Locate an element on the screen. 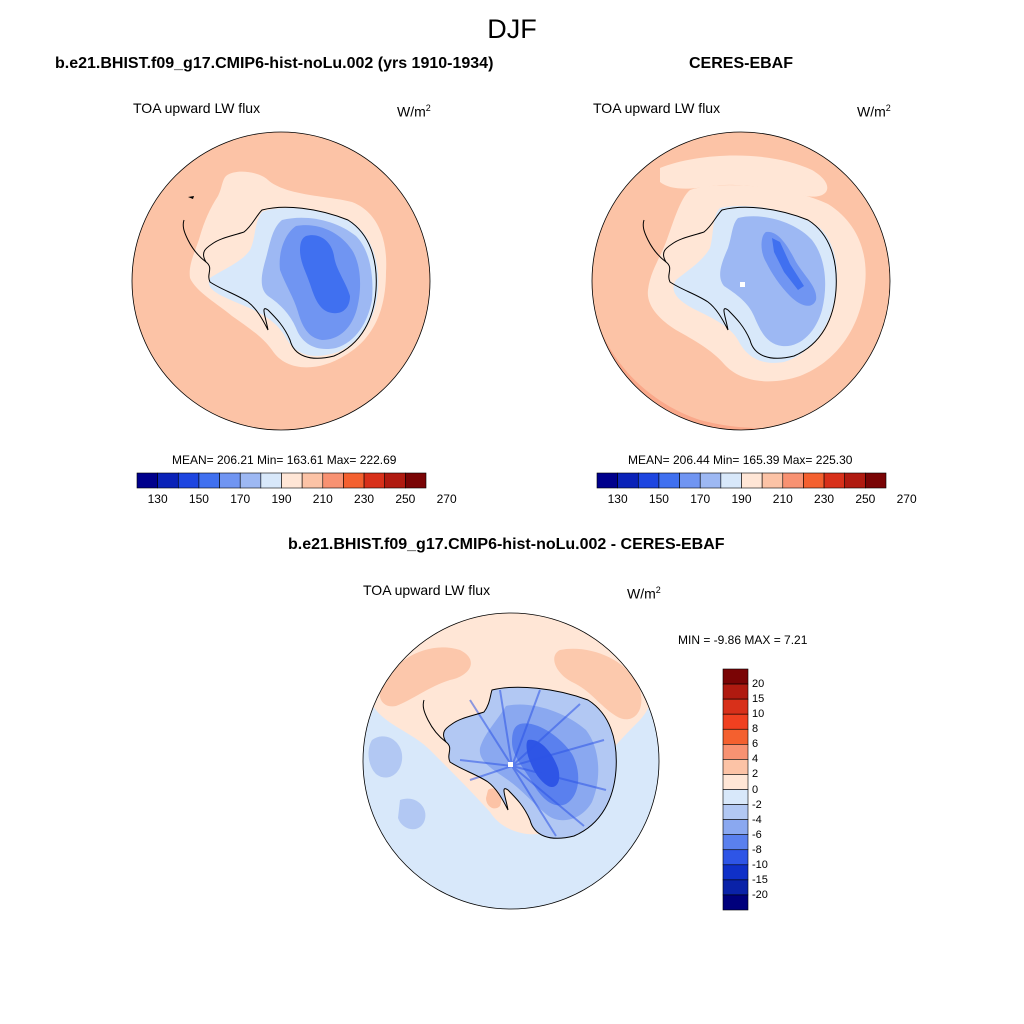 The height and width of the screenshot is (1024, 1024). panel2-colorbar-label: 210 is located at coordinates (782, 499).